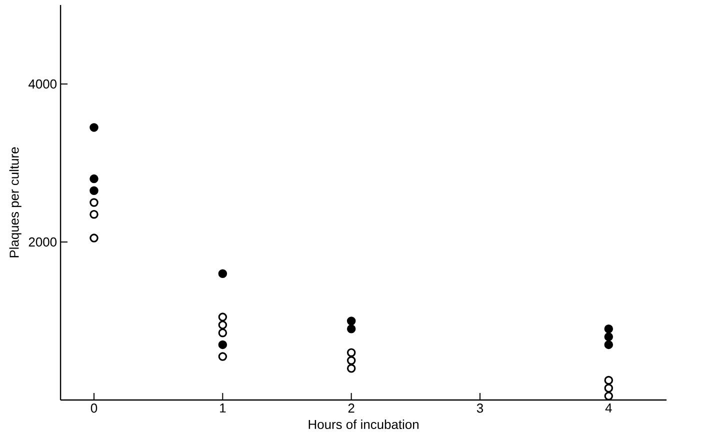  Describe the element at coordinates (351, 408) in the screenshot. I see `x-tick-label: 2` at that location.